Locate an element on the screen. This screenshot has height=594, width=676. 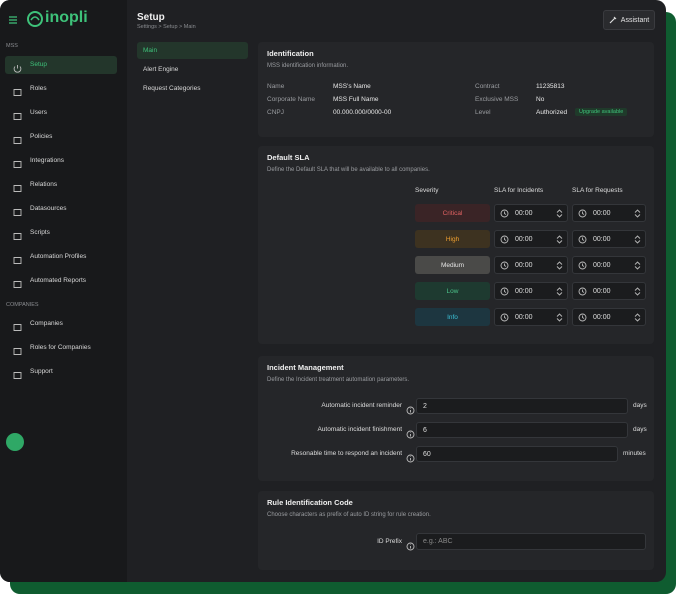
card-description: MSS identification information. is located at coordinates (308, 66).